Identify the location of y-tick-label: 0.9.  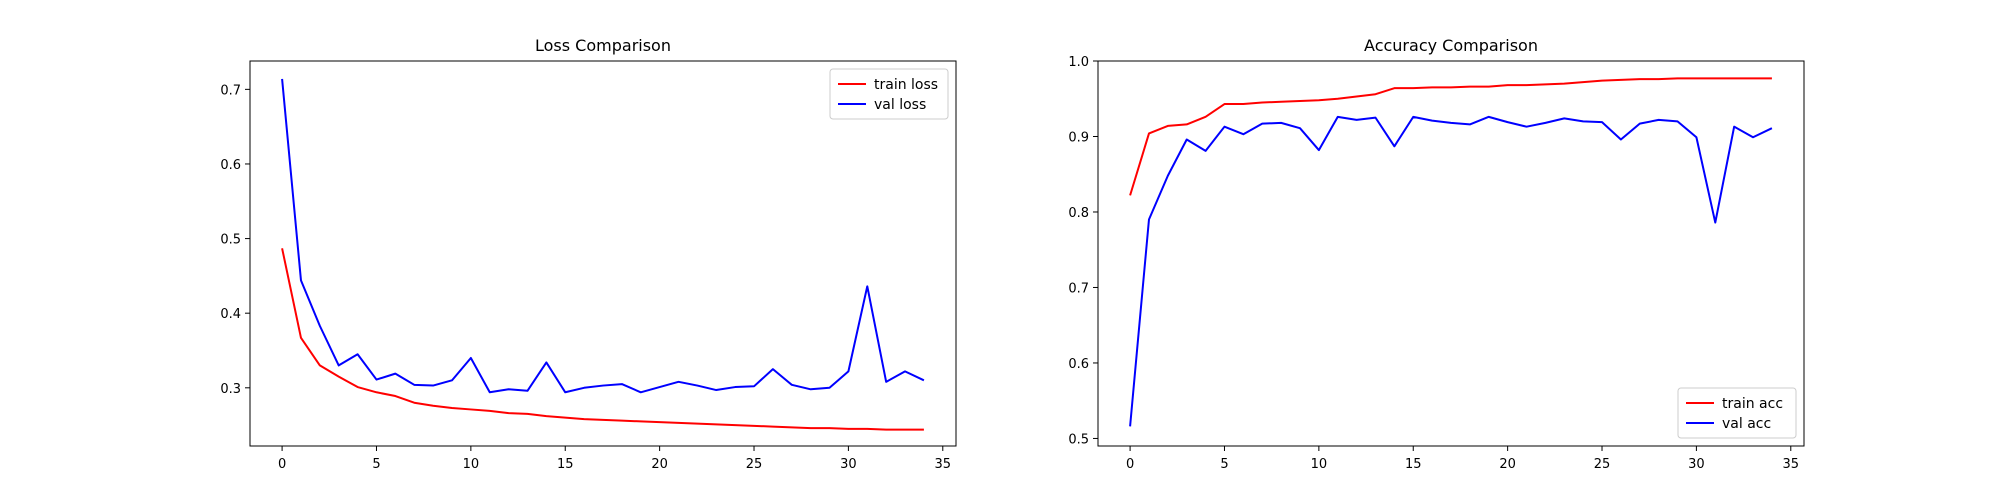
(1078, 137).